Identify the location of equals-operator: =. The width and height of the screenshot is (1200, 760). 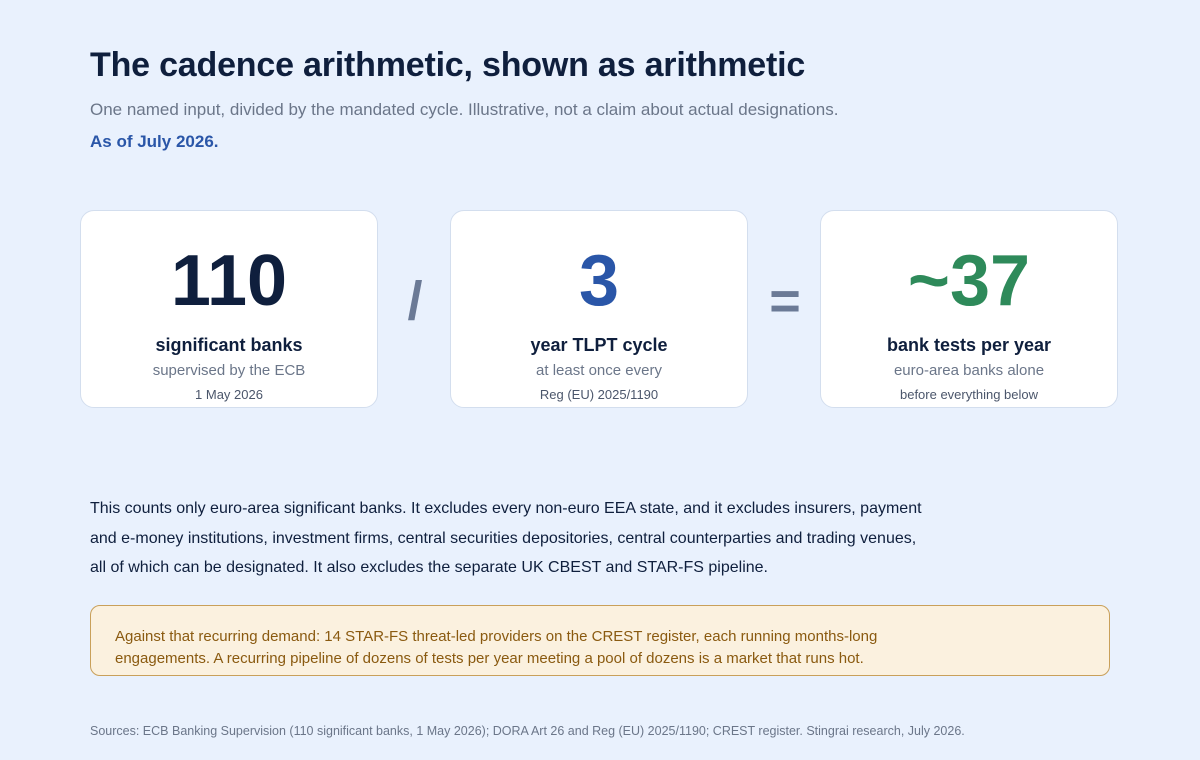
(785, 301).